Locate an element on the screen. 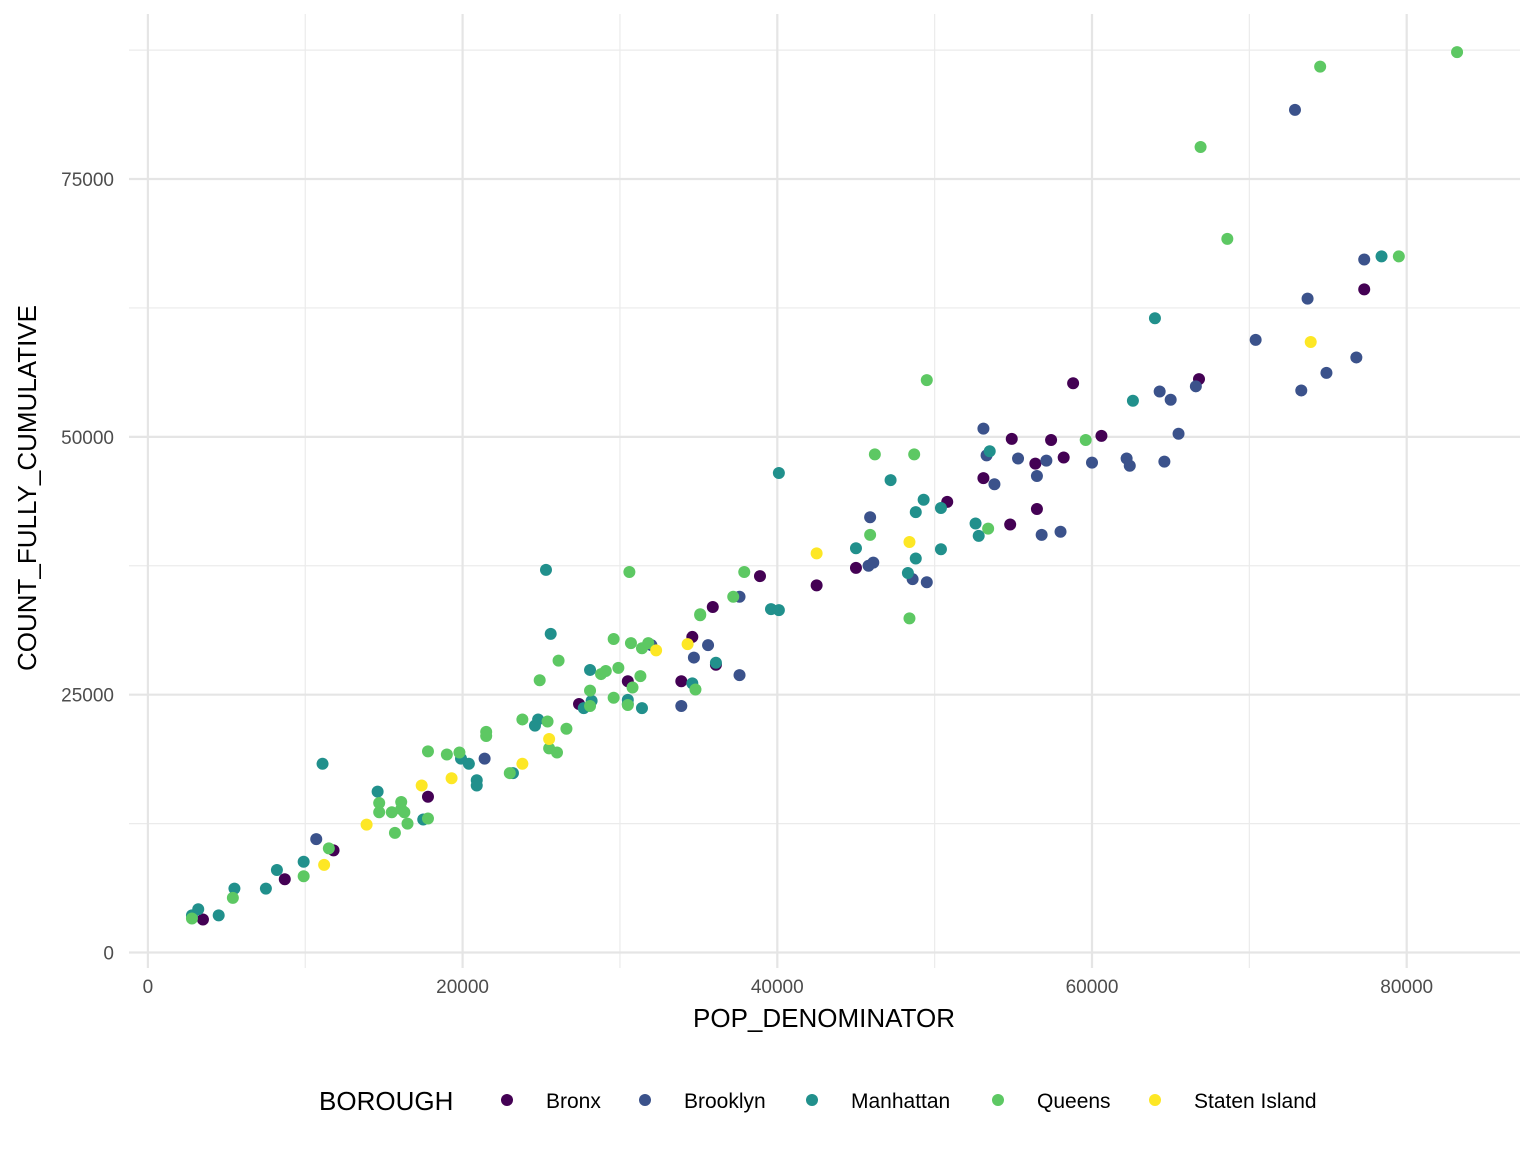  legend-key-manhattan is located at coordinates (812, 1100).